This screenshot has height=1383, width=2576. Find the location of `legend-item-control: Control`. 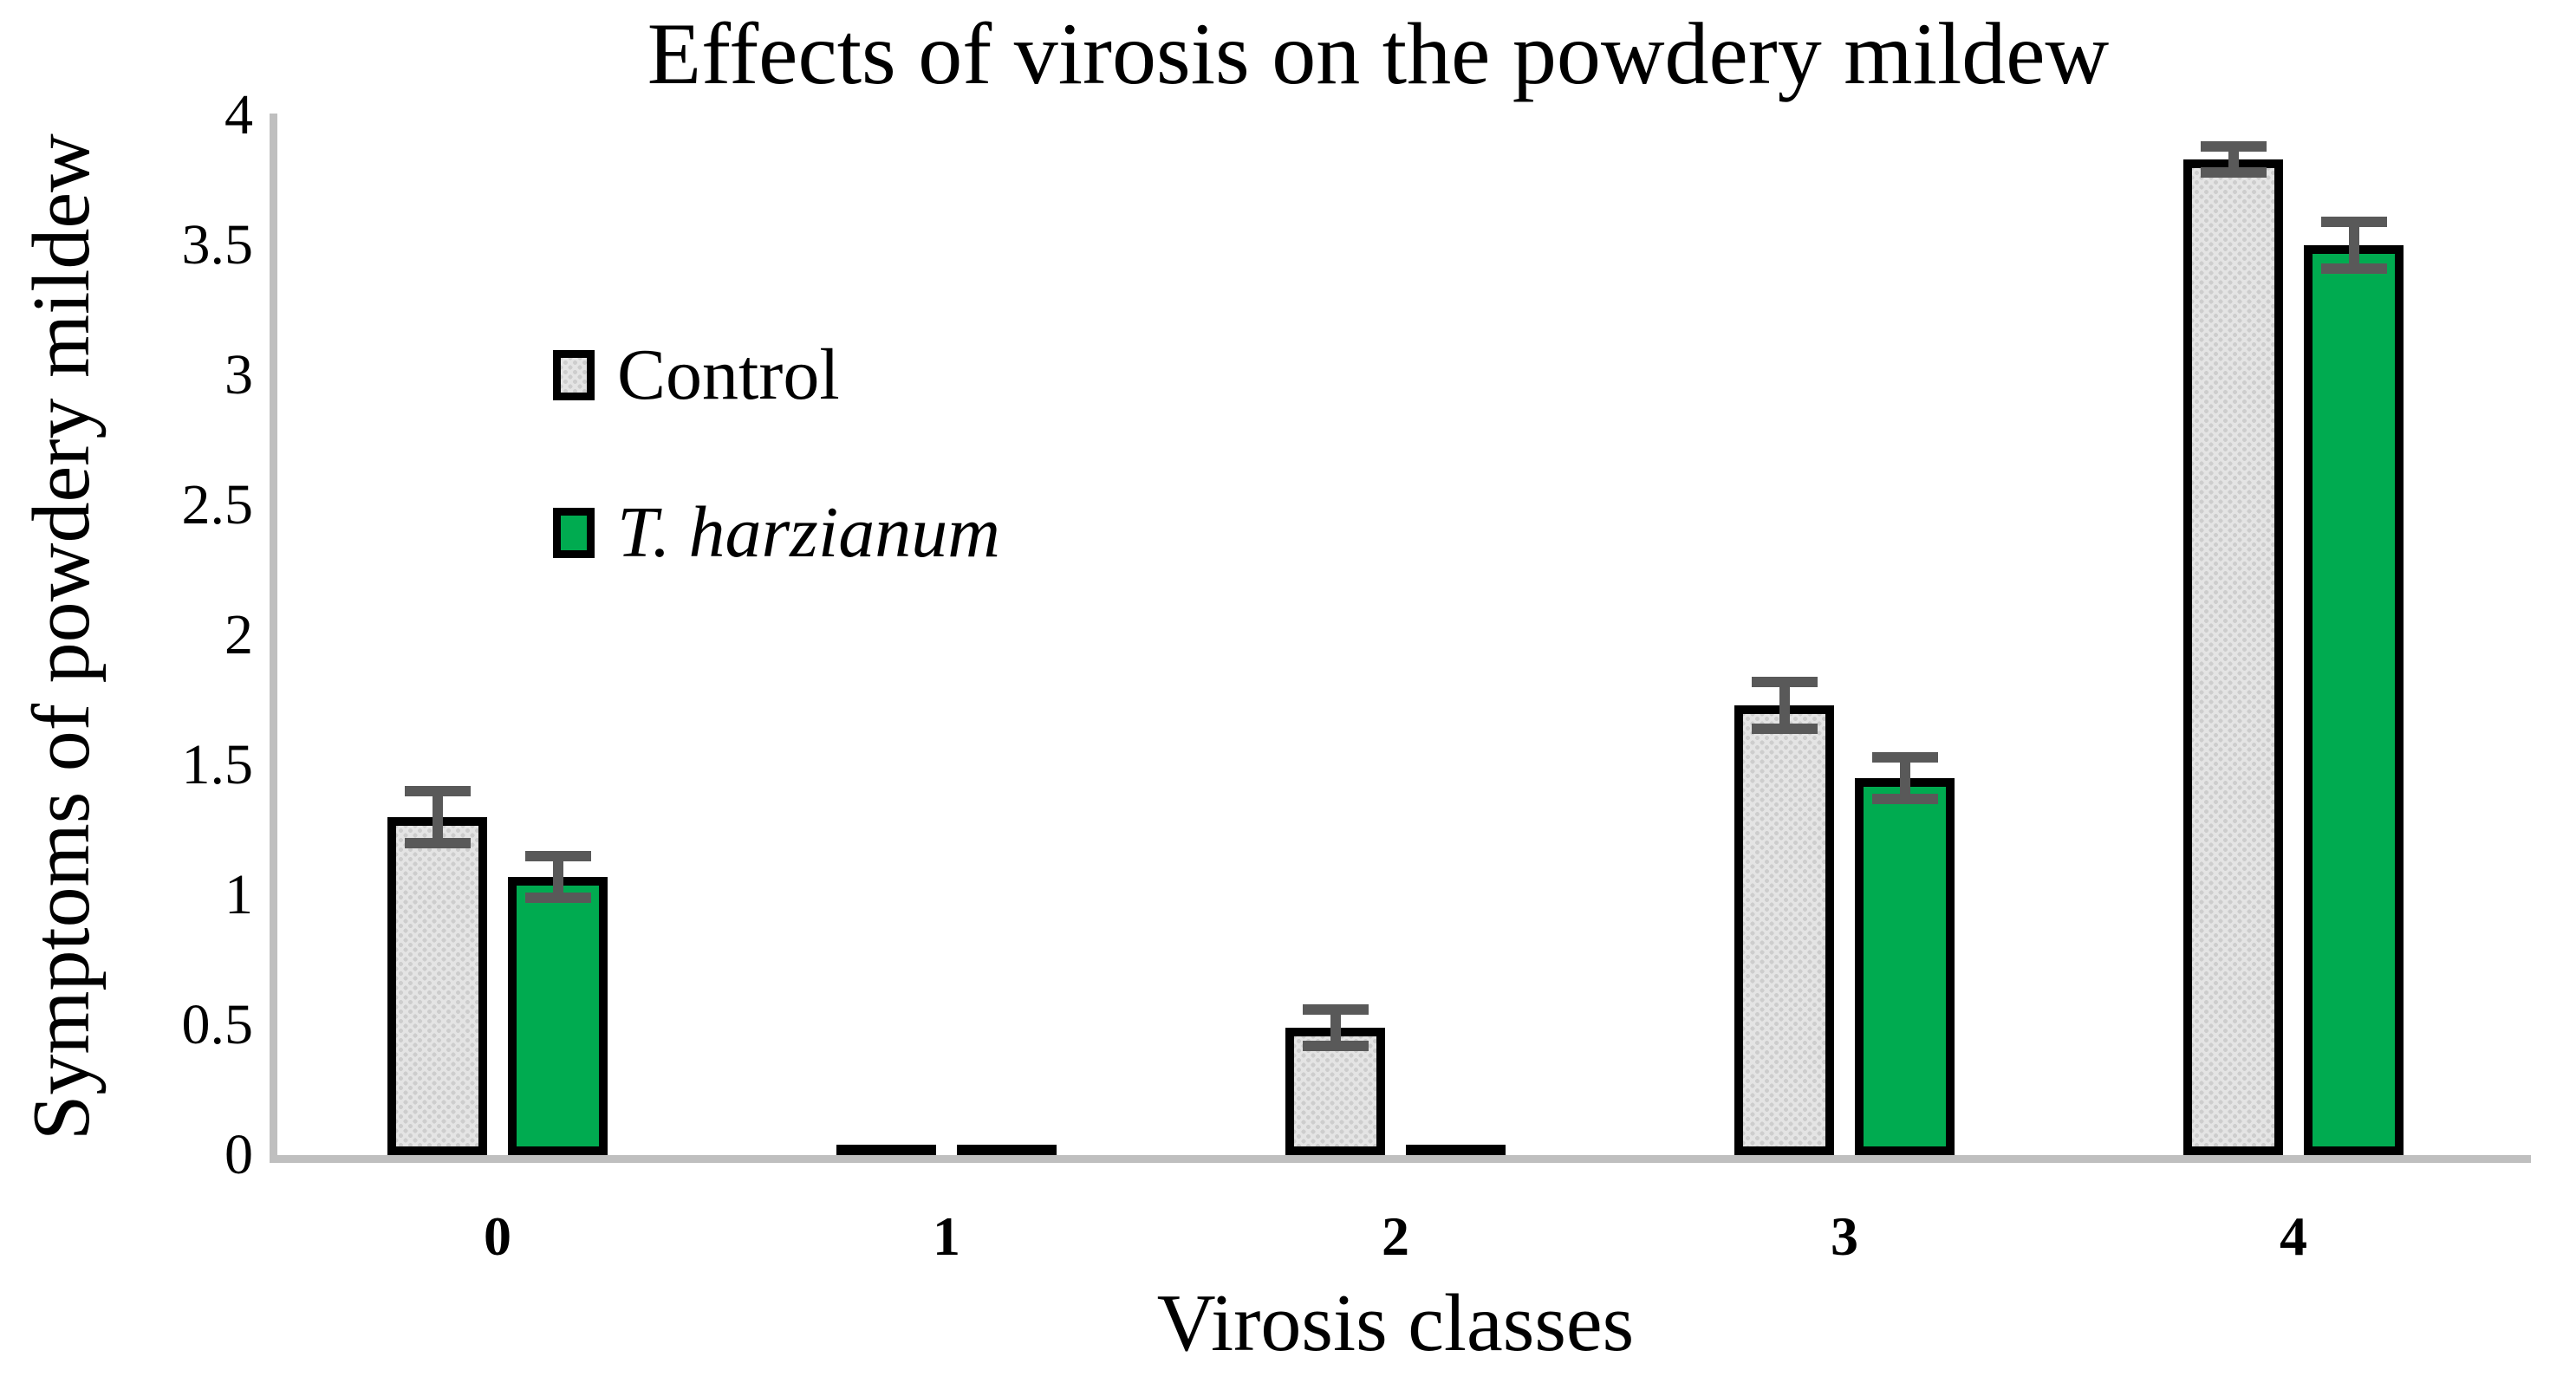

legend-item-control: Control is located at coordinates (696, 375).